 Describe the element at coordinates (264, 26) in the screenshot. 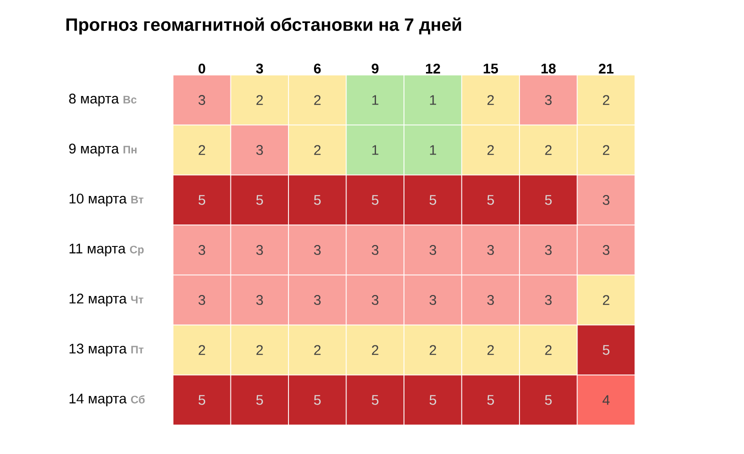

I see `chart-title: Прогноз геомагнитной обстановки на 7 дней` at that location.